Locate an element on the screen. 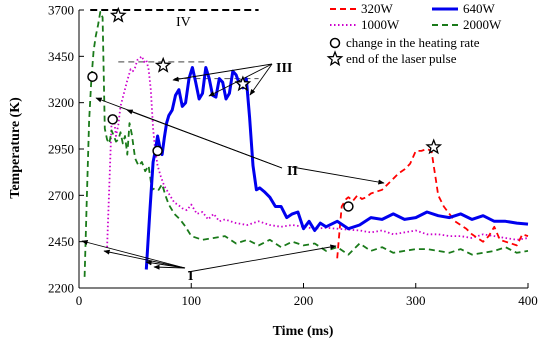  legend-label-laser-end: end of the laser pulse is located at coordinates (401, 58).